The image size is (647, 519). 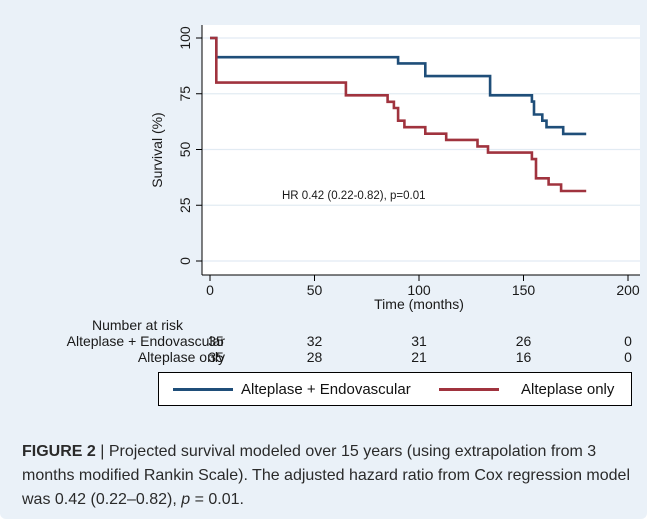 What do you see at coordinates (568, 389) in the screenshot?
I see `legend-label-series-1: Alteplase only` at bounding box center [568, 389].